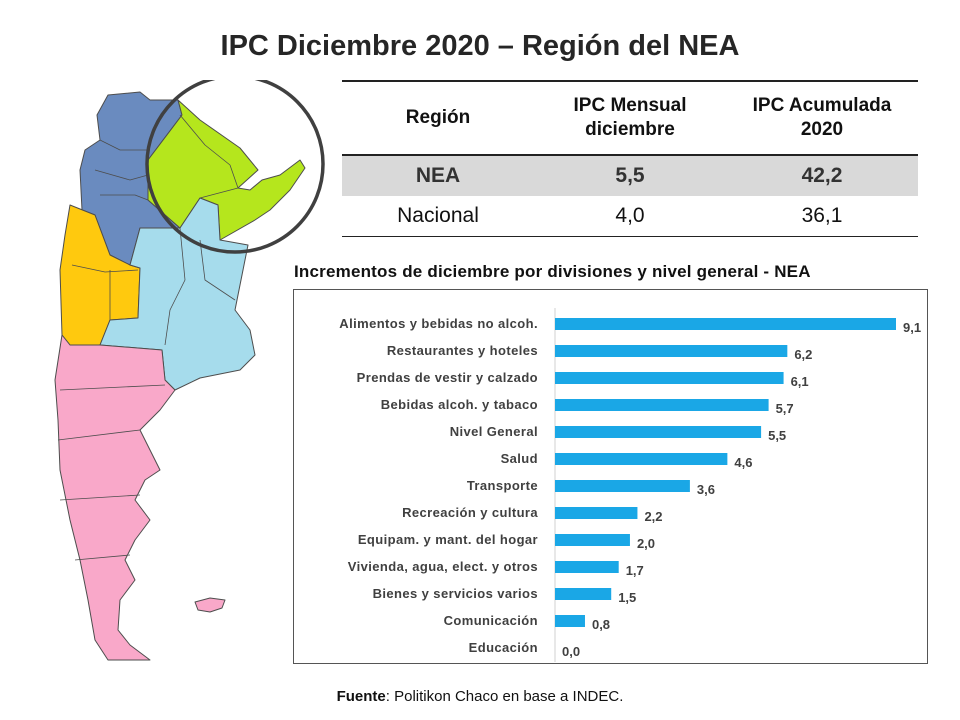 The image size is (960, 720). I want to click on region-malvinas-islands, so click(210, 605).